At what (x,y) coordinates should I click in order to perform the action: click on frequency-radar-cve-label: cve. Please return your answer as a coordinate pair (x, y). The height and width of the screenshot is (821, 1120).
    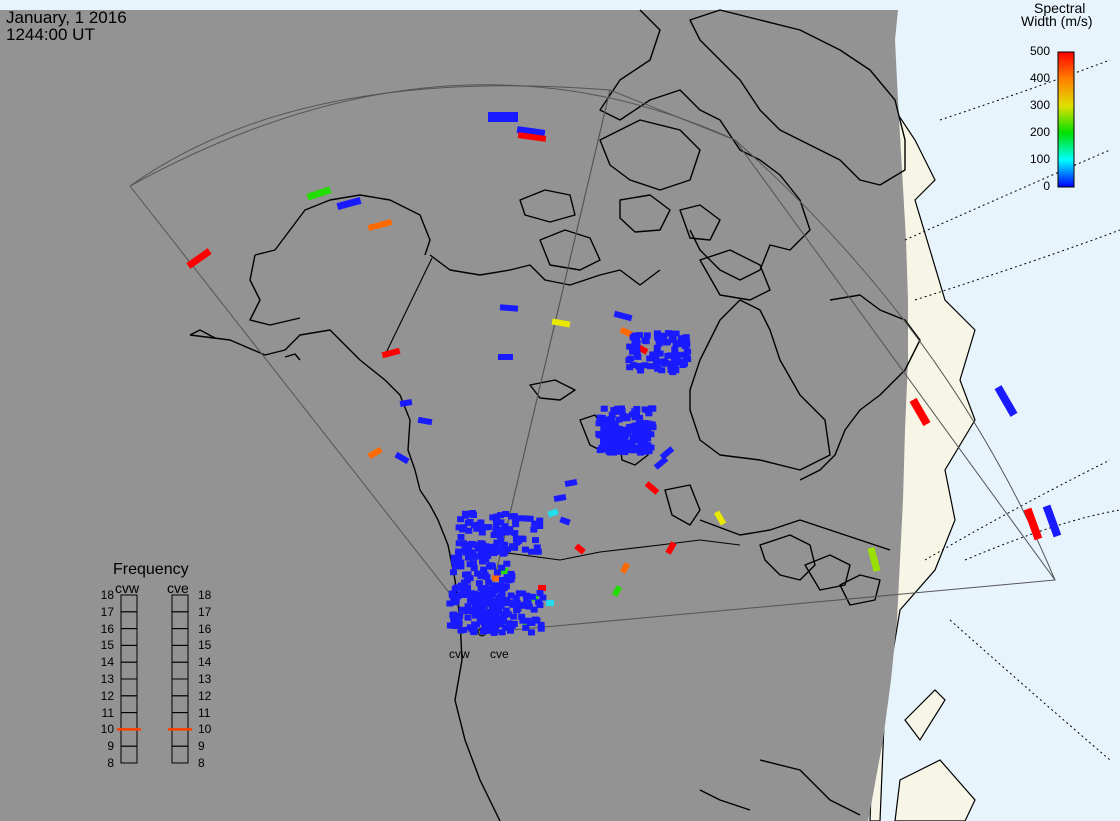
    Looking at the image, I should click on (178, 588).